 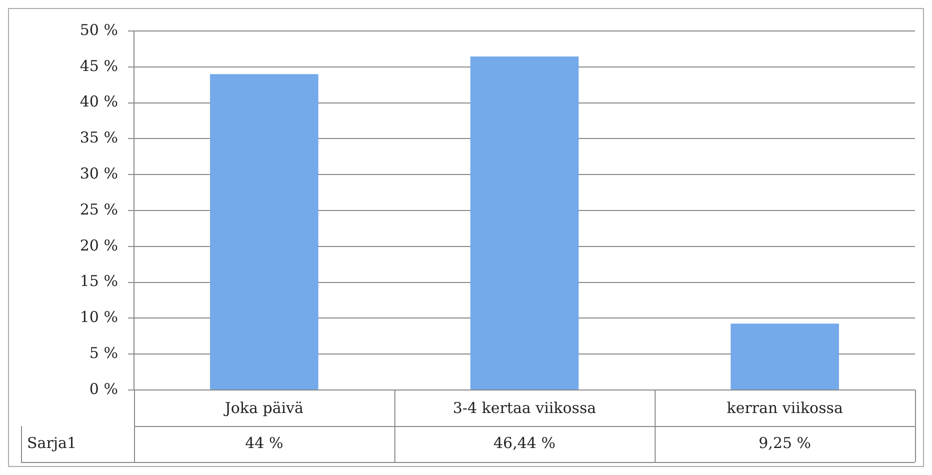 I want to click on y-tick-label: 15 %, so click(x=99, y=281).